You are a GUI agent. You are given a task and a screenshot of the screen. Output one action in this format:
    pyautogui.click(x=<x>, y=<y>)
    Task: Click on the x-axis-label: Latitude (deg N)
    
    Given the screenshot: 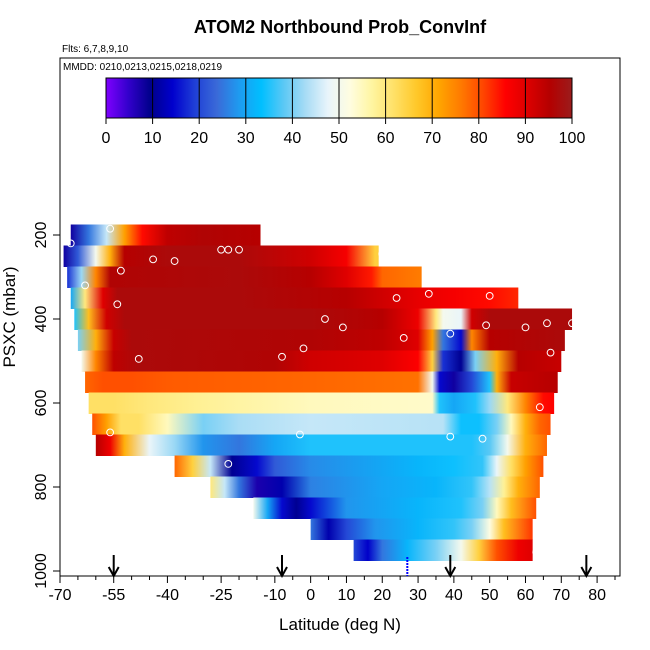 What is the action you would take?
    pyautogui.click(x=340, y=624)
    